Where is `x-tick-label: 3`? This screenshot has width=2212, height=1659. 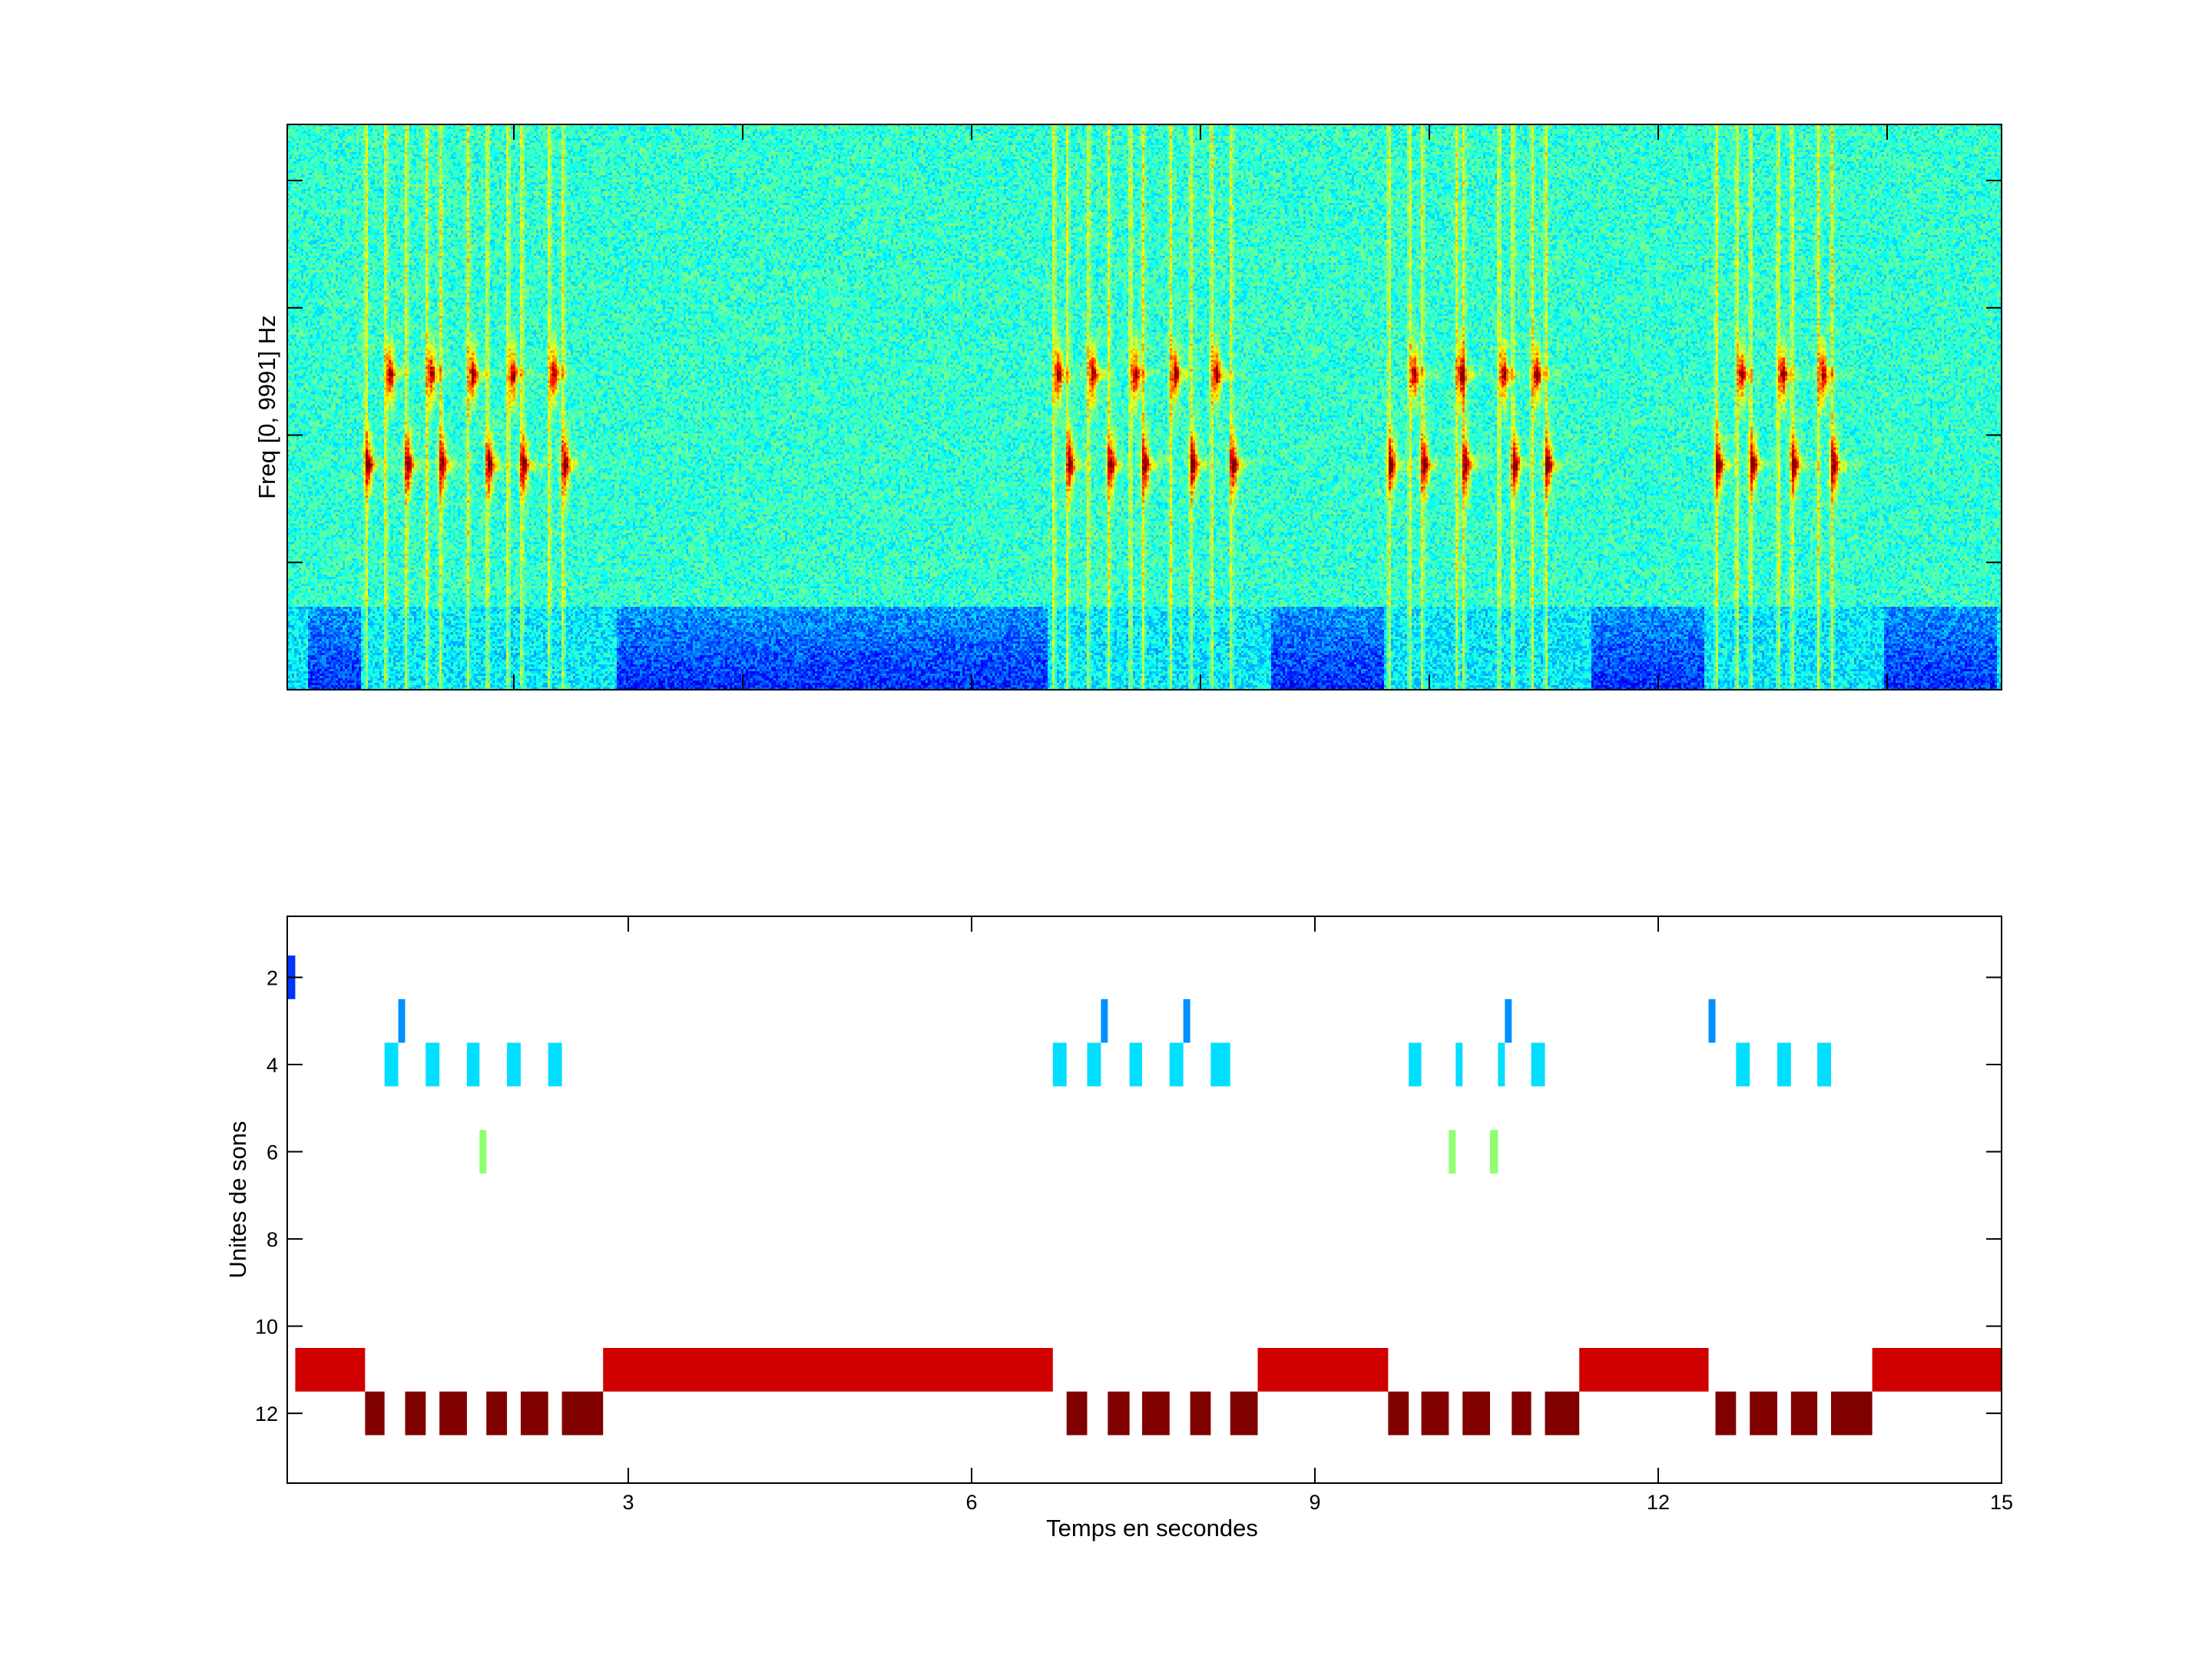 x-tick-label: 3 is located at coordinates (628, 1502).